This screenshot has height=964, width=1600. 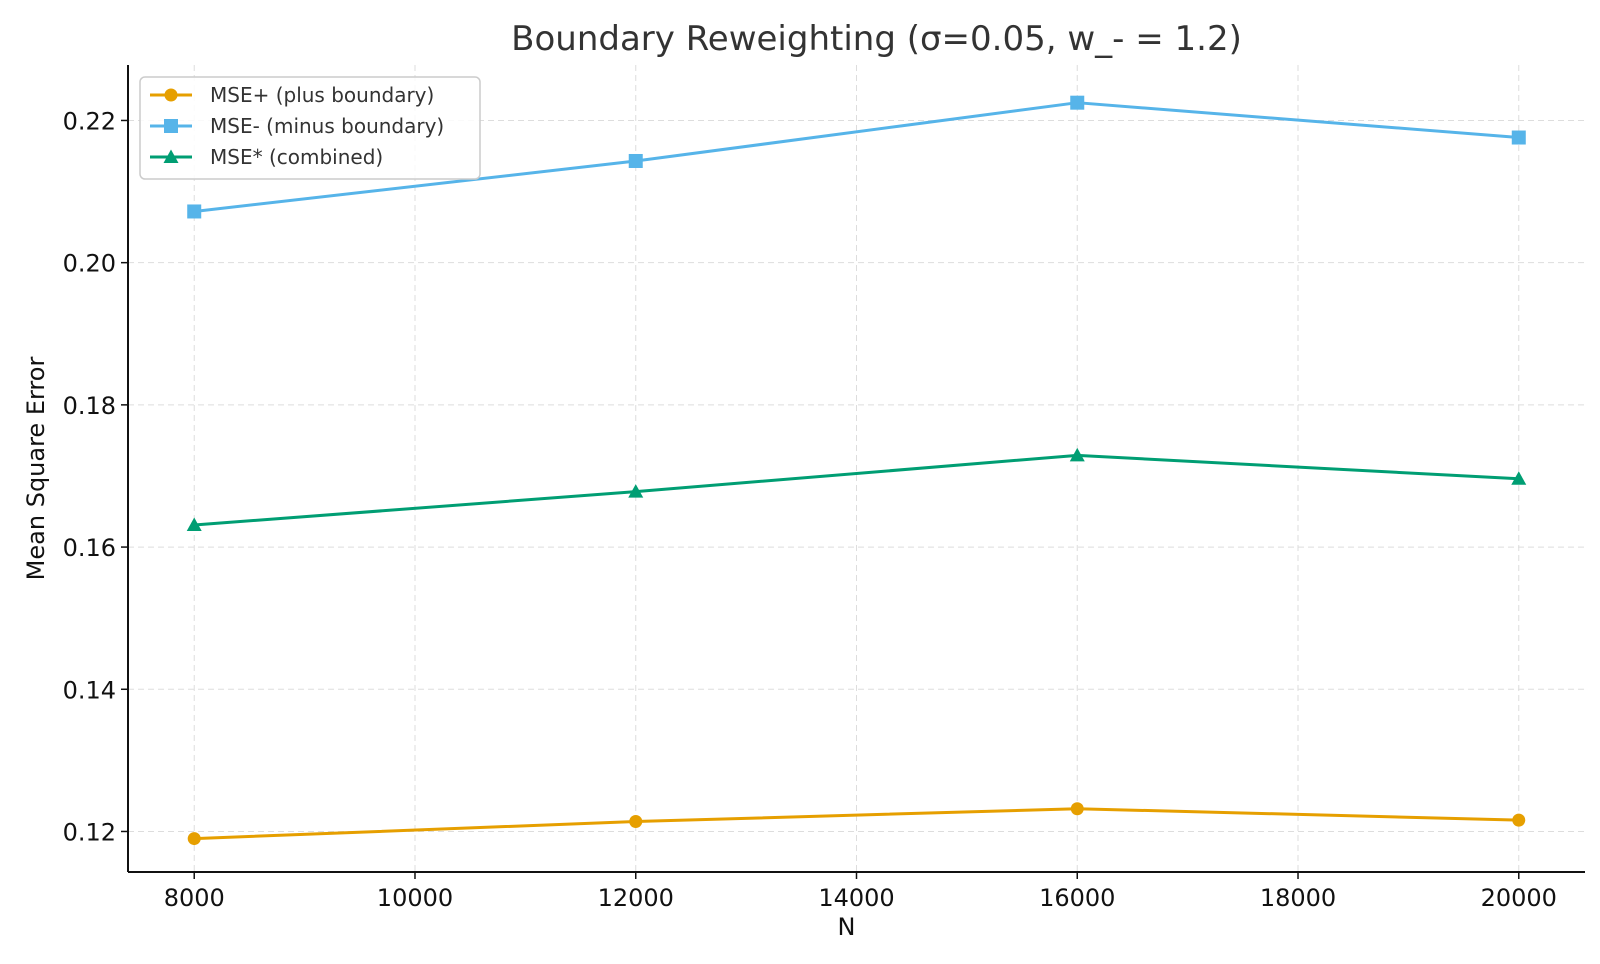 I want to click on legend-box, so click(x=310, y=128).